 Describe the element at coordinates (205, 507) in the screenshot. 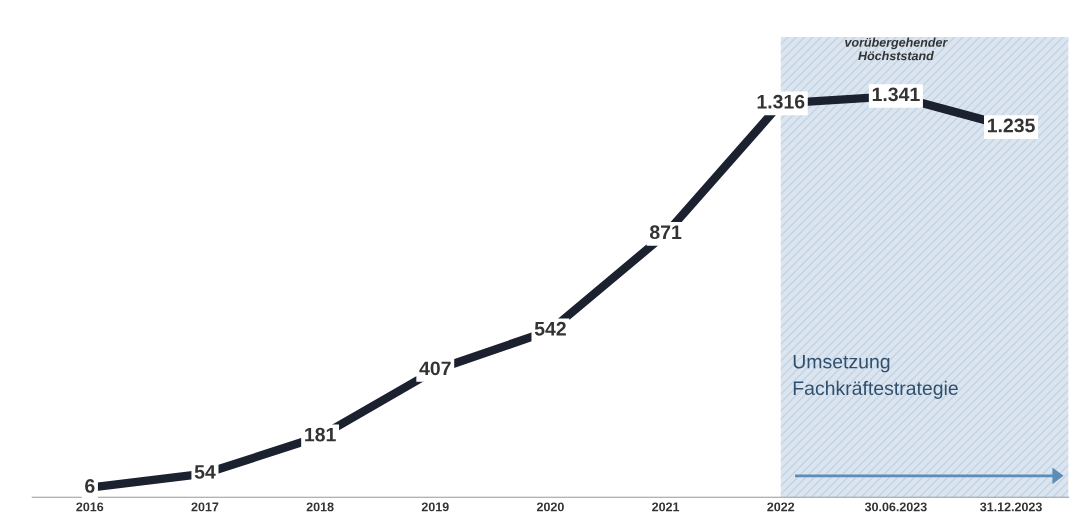

I see `x-tick-label: 2017` at that location.